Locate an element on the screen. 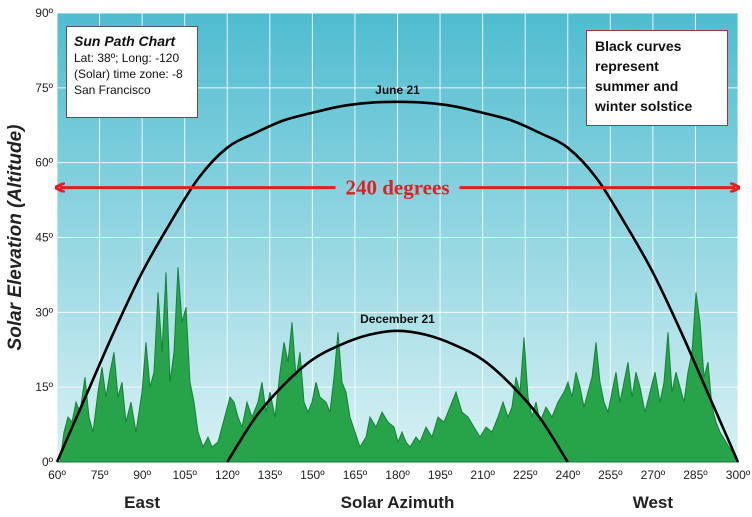  x-tick-label: 180º is located at coordinates (397, 475).